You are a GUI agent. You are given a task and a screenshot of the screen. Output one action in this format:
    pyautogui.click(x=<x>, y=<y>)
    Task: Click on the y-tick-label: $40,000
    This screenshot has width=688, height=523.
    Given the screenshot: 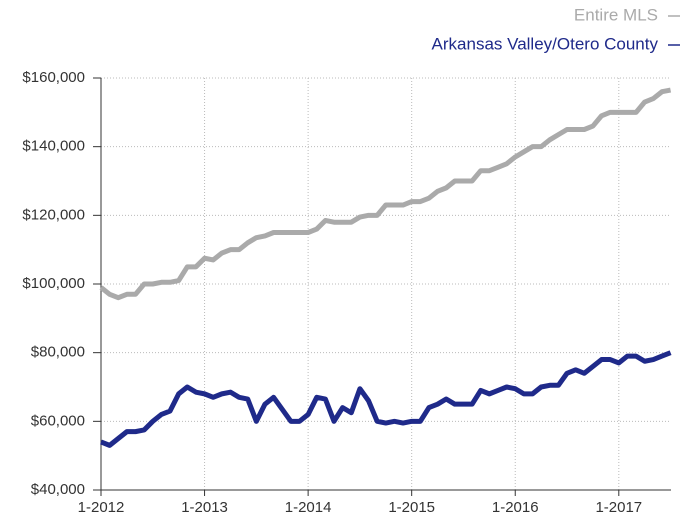 What is the action you would take?
    pyautogui.click(x=58, y=489)
    